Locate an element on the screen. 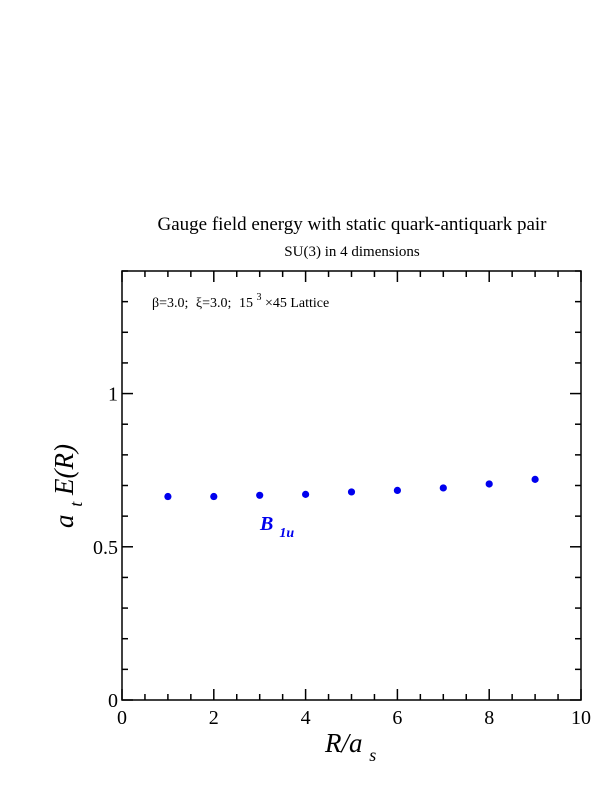 The image size is (612, 792). data-points is located at coordinates (351, 488).